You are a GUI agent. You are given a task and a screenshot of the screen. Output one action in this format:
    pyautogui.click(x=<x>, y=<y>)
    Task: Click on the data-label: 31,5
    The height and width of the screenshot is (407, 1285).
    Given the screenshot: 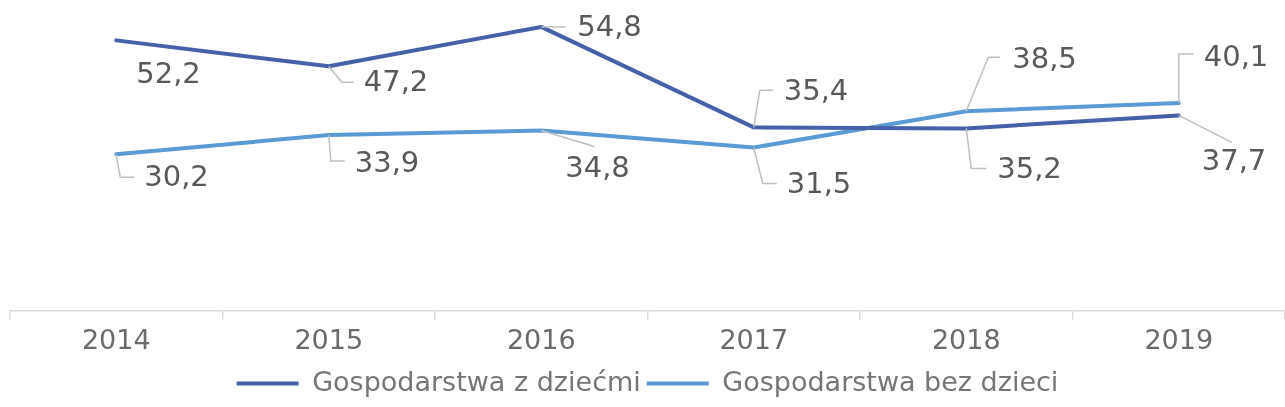 What is the action you would take?
    pyautogui.click(x=819, y=183)
    